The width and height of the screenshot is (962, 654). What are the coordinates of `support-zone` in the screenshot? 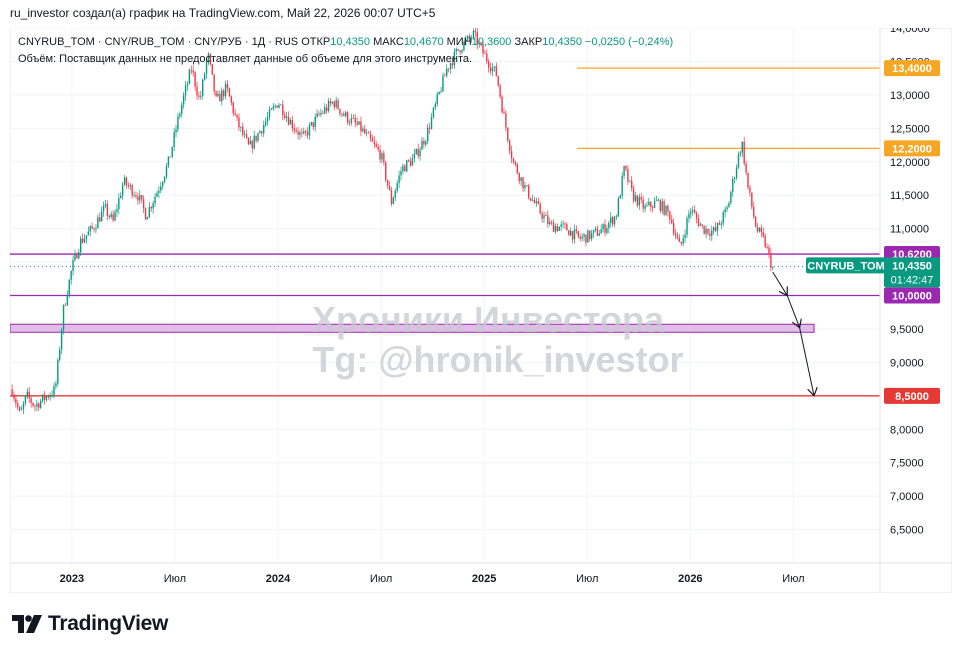 It's located at (412, 328).